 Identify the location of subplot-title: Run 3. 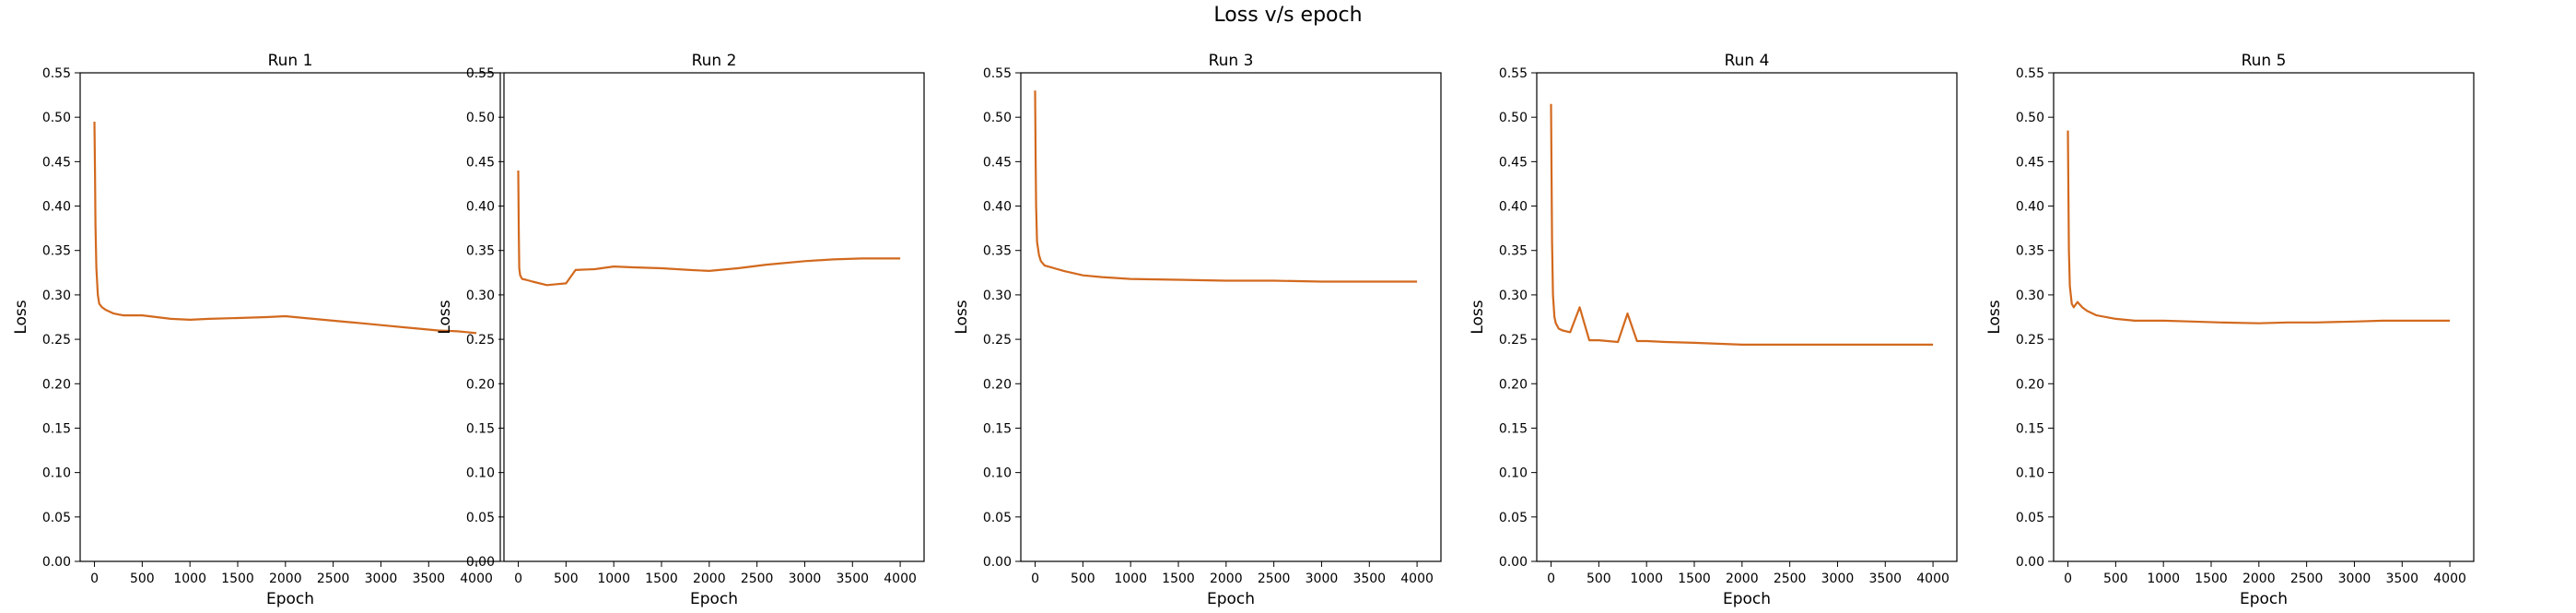
(1231, 61).